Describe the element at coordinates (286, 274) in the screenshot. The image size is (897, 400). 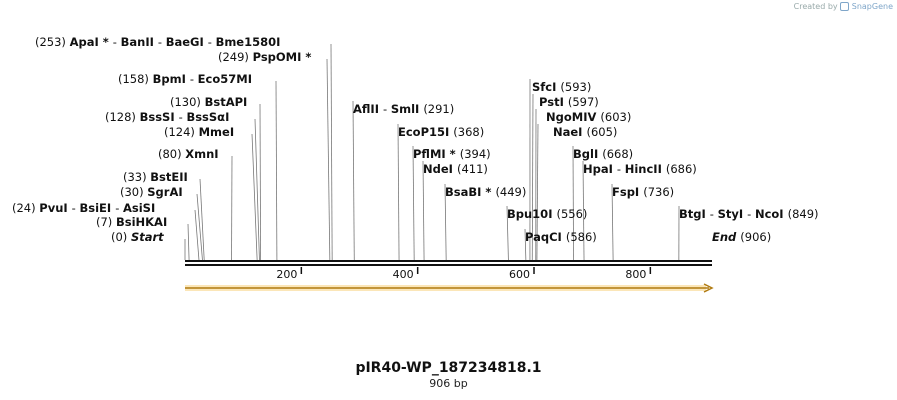
I see `axis-tick-label: 200` at that location.